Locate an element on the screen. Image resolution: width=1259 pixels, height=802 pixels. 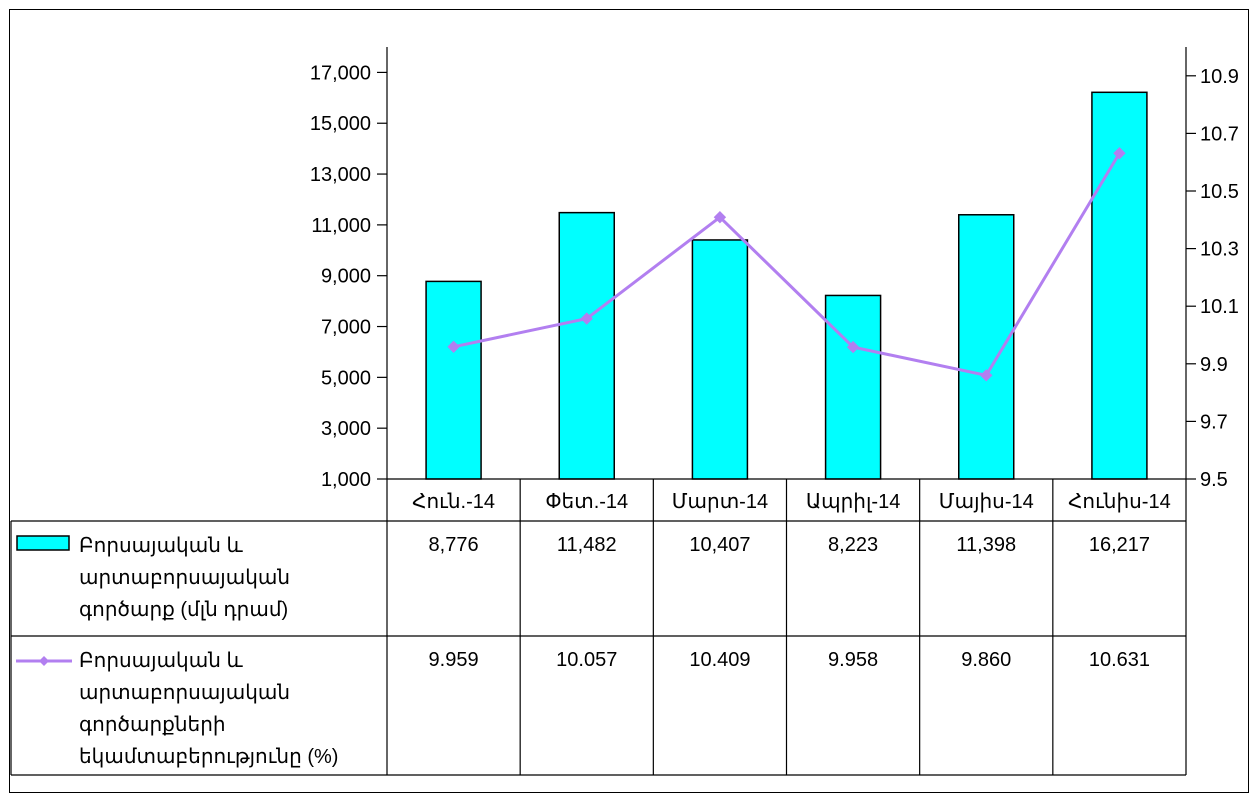
category-label-5: Մայիս-14 is located at coordinates (986, 502).